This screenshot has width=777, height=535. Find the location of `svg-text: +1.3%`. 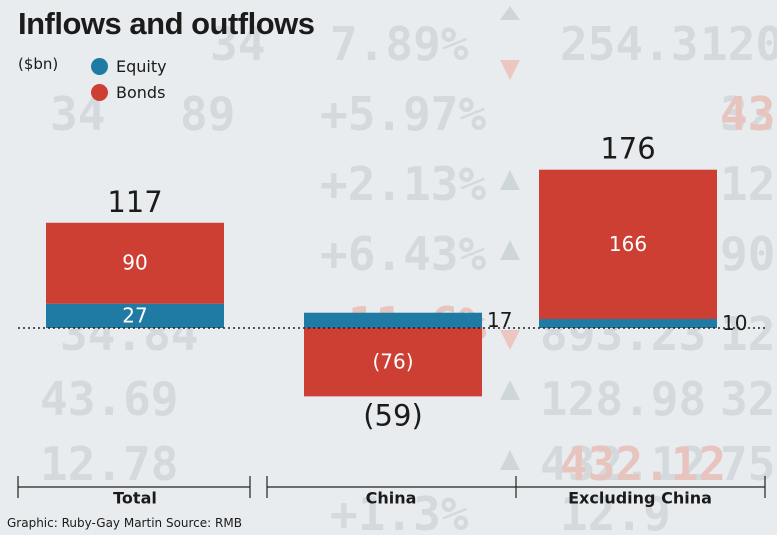

svg-text: +1.3% is located at coordinates (399, 511).